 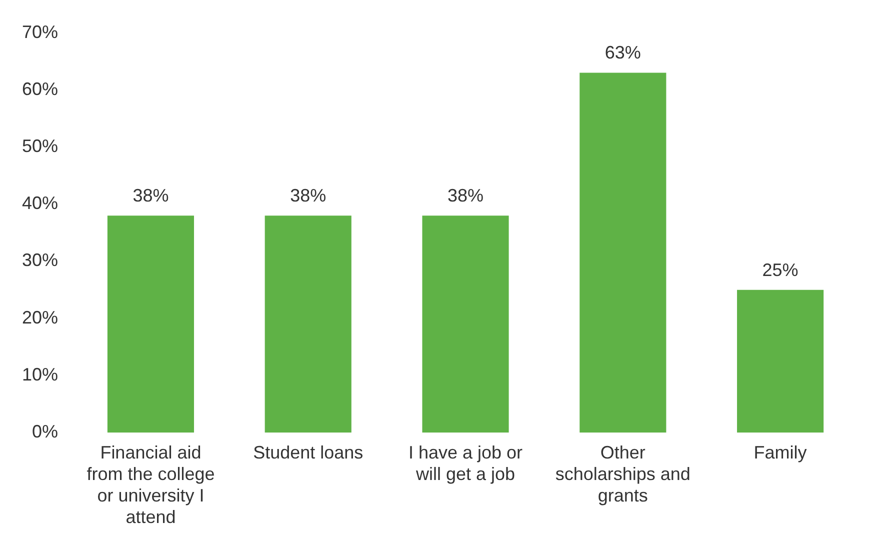 What do you see at coordinates (465, 463) in the screenshot?
I see `x-tick-label: I have a job or will get a job` at bounding box center [465, 463].